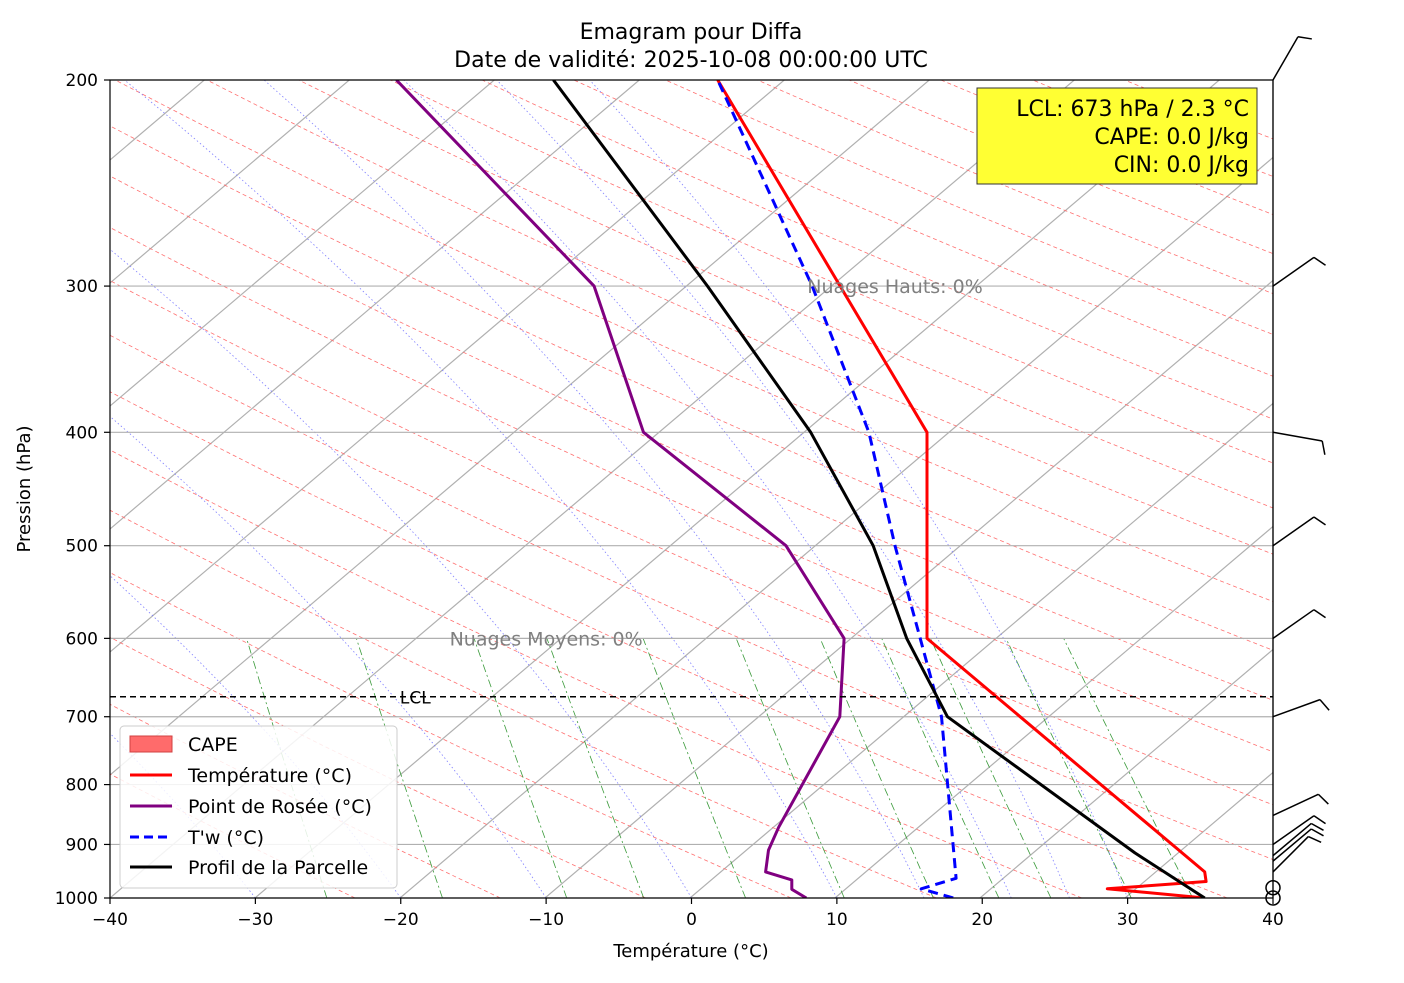 The image size is (1404, 983). Describe the element at coordinates (82, 433) in the screenshot. I see `y-tick-label: 400` at that location.